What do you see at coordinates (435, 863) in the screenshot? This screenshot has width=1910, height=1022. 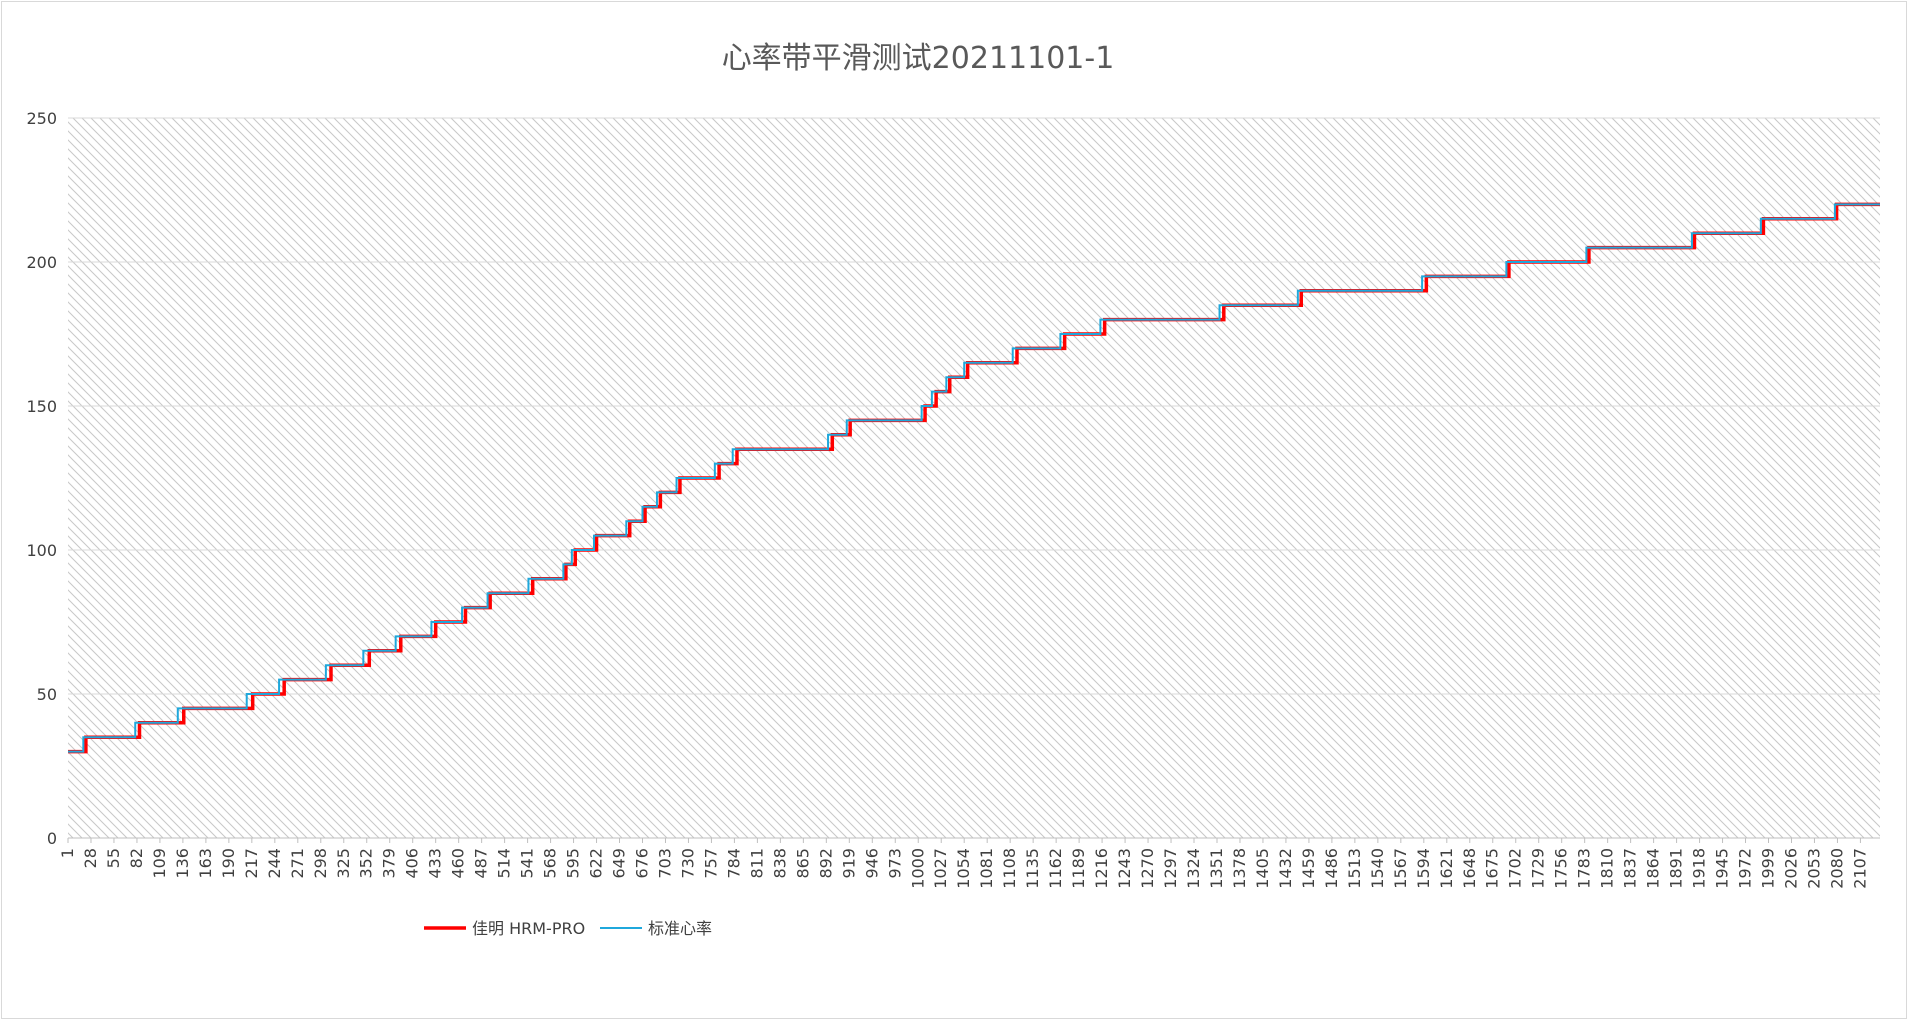 I see `x-tick-label: 433` at bounding box center [435, 863].